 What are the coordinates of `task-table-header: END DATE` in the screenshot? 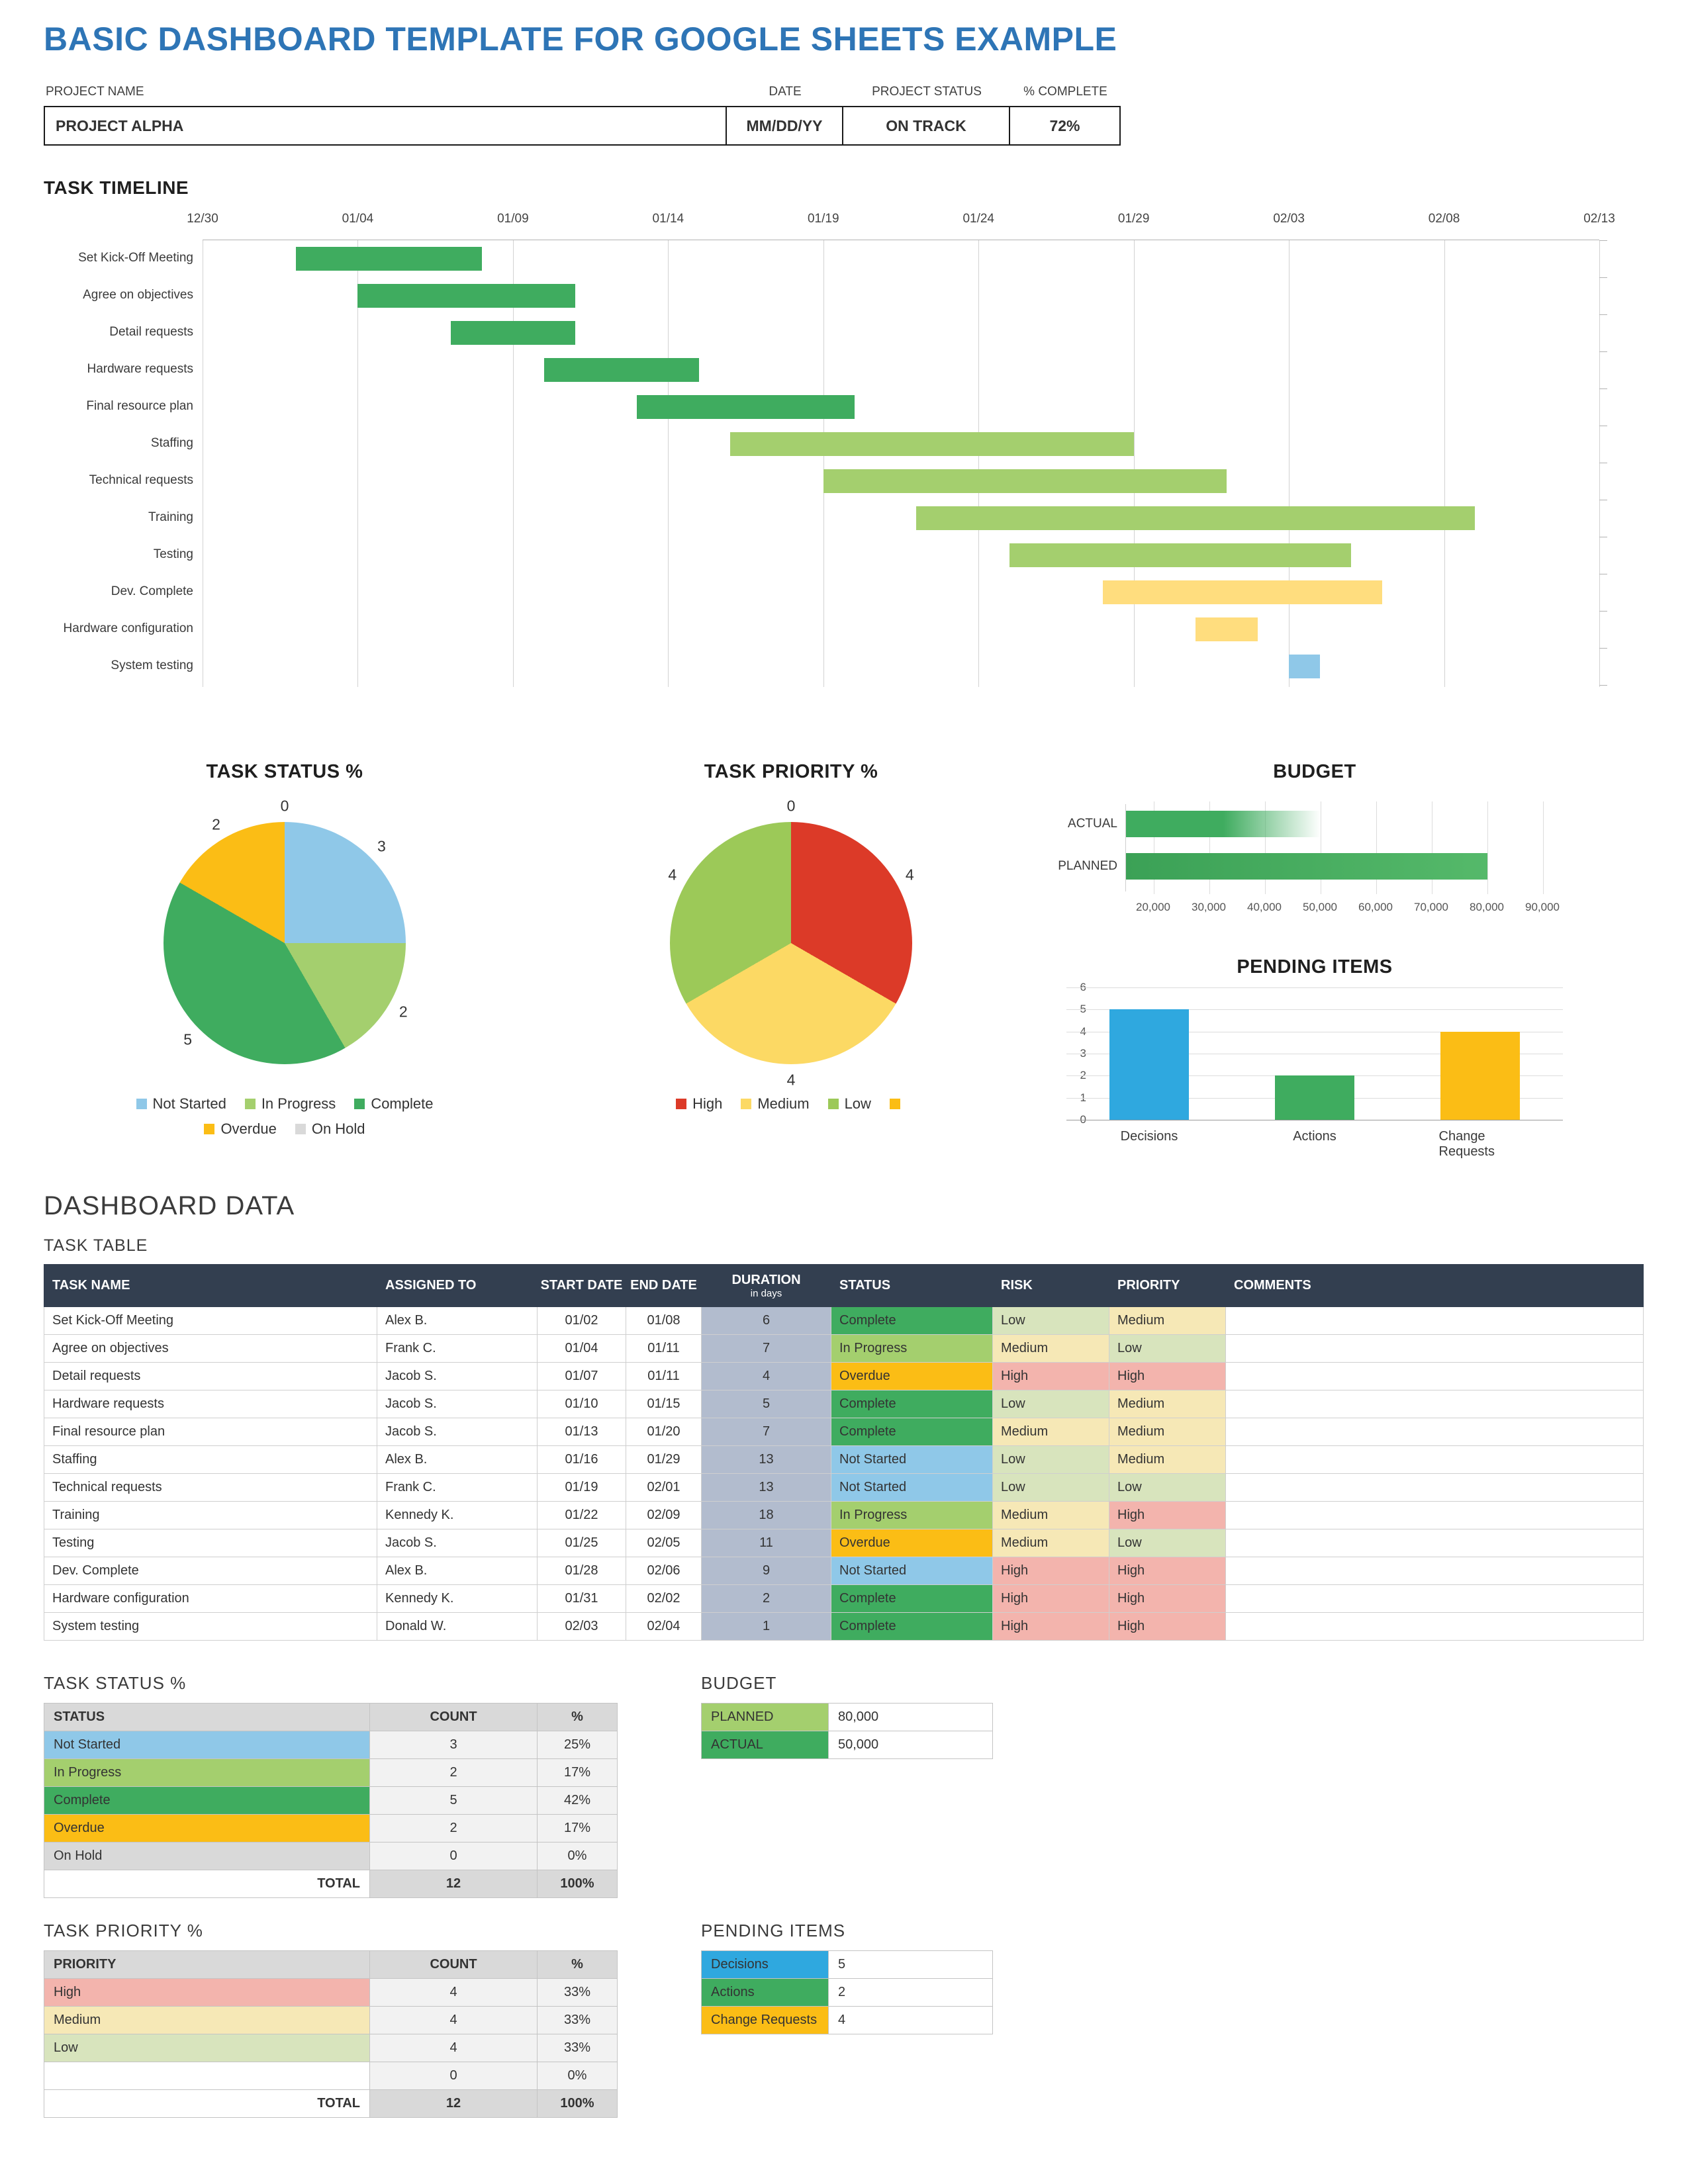 It's located at (664, 1285).